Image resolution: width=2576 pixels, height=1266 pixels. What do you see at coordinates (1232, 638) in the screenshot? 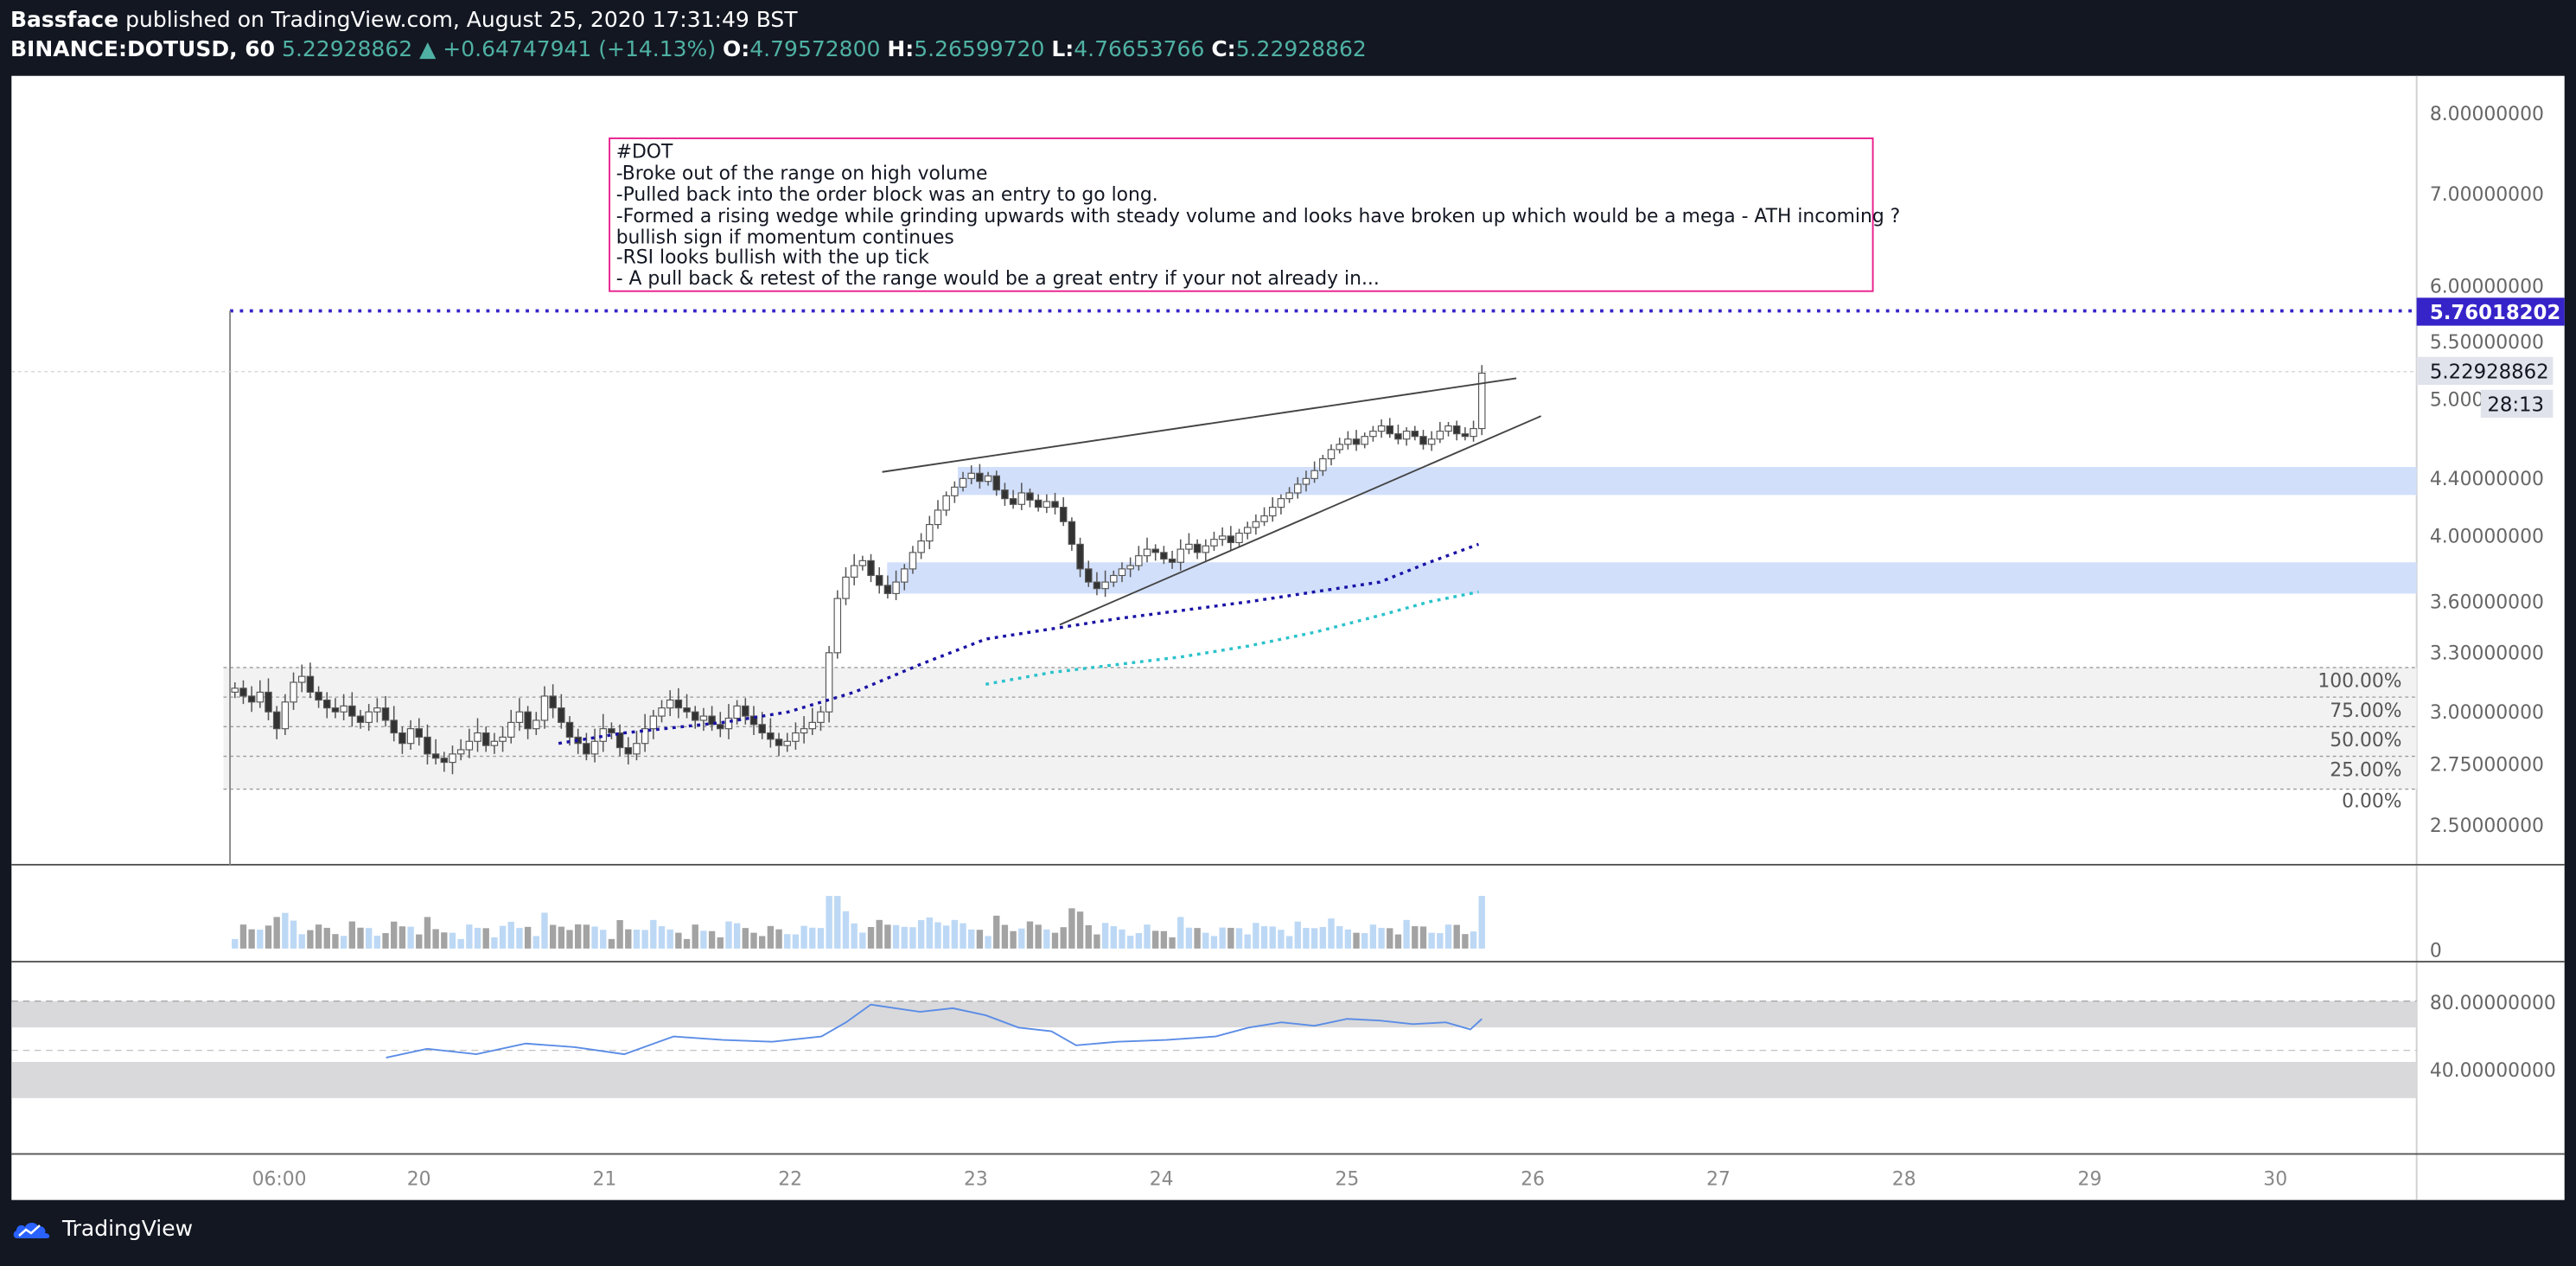
I see `fast-moving-average` at bounding box center [1232, 638].